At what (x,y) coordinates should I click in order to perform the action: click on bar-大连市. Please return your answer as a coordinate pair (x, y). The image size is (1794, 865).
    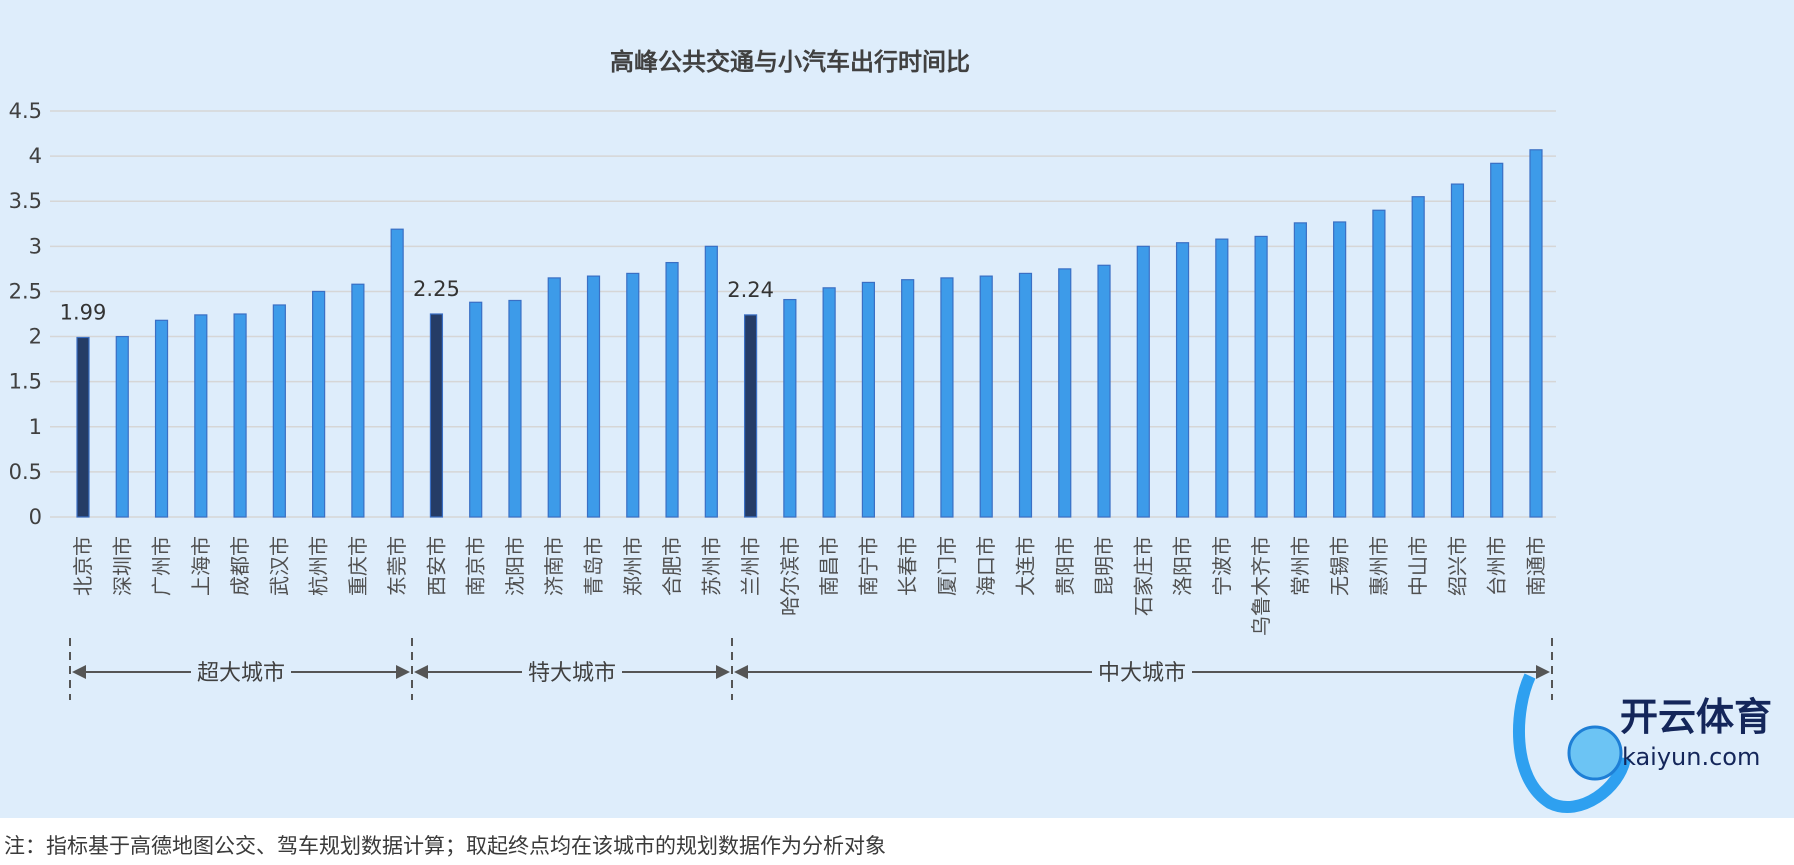
    Looking at the image, I should click on (1025, 395).